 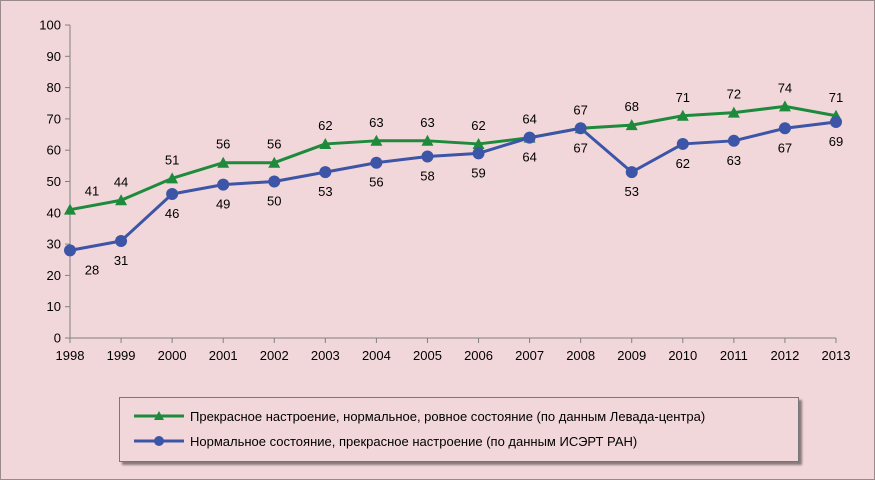 What do you see at coordinates (159, 415) in the screenshot?
I see `legend-swatch-levada` at bounding box center [159, 415].